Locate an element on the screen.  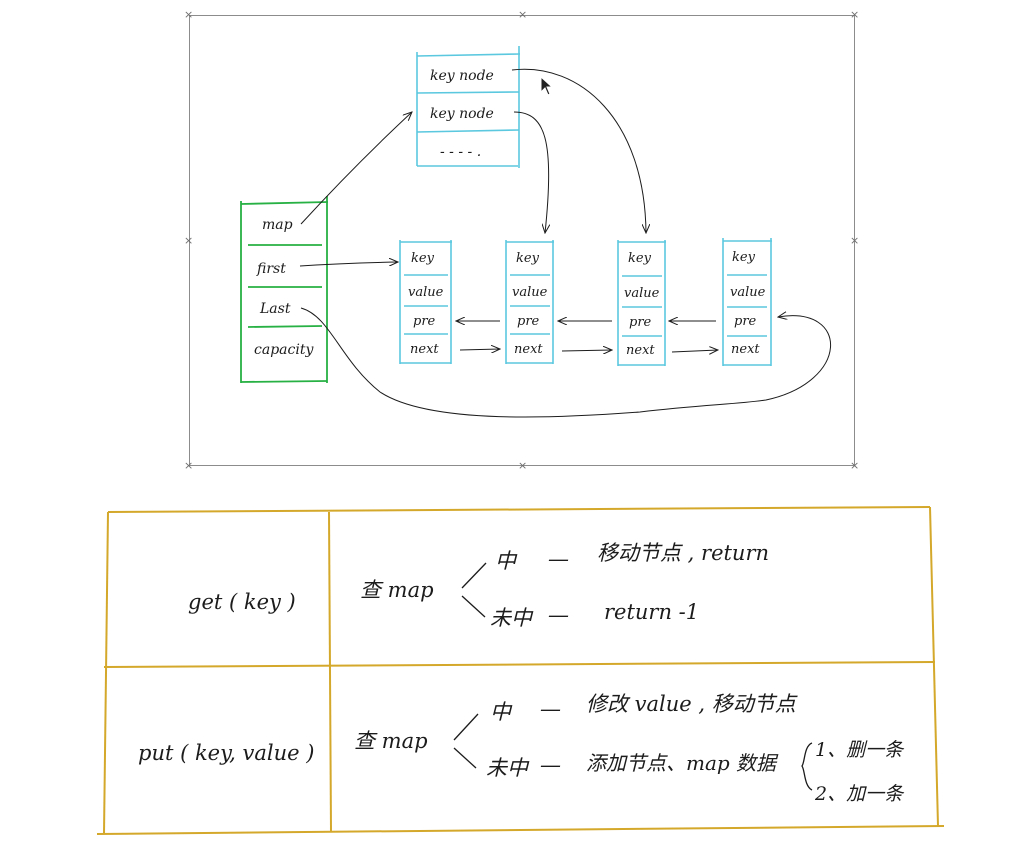
get-miss-action: return -1 is located at coordinates (651, 612).